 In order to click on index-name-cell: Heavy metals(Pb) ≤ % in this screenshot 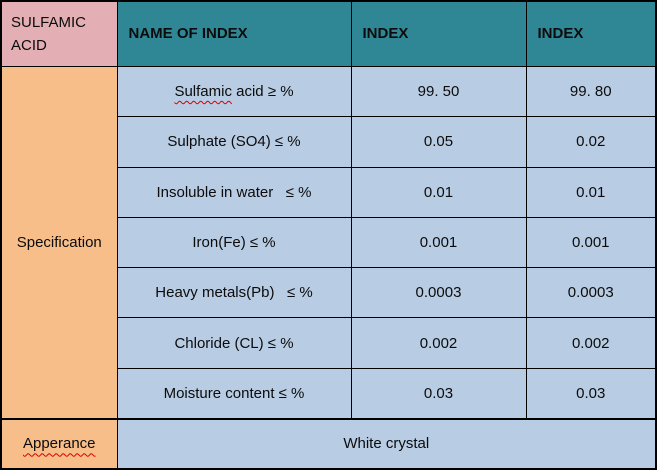, I will do `click(234, 293)`.